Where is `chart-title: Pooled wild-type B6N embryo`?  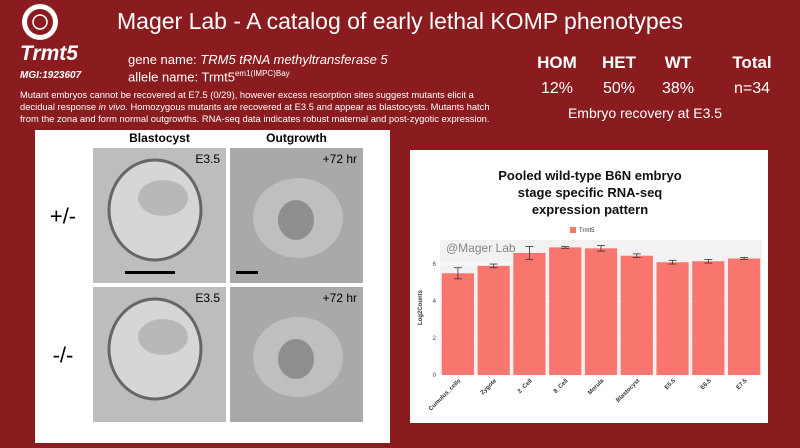
chart-title: Pooled wild-type B6N embryo is located at coordinates (590, 175).